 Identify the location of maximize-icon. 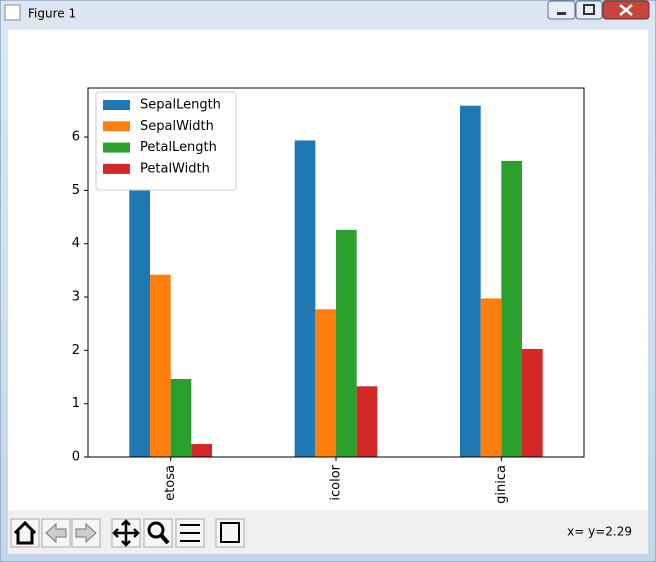
(589, 9).